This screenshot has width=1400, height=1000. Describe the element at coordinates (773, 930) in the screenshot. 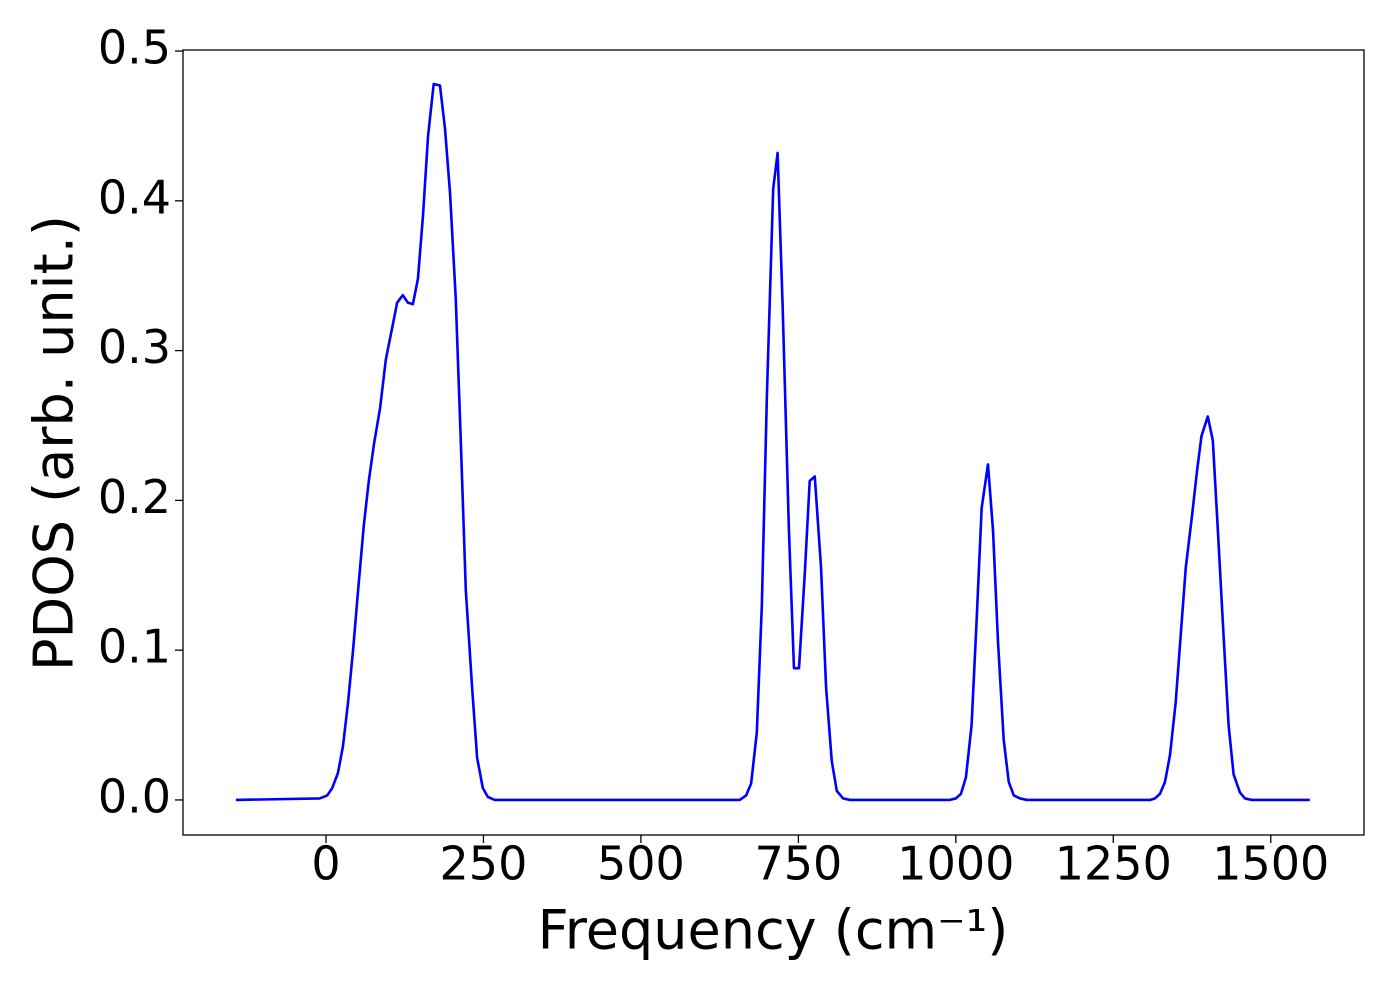

I see `x-axis-label: Frequency (cm⁻¹)` at that location.